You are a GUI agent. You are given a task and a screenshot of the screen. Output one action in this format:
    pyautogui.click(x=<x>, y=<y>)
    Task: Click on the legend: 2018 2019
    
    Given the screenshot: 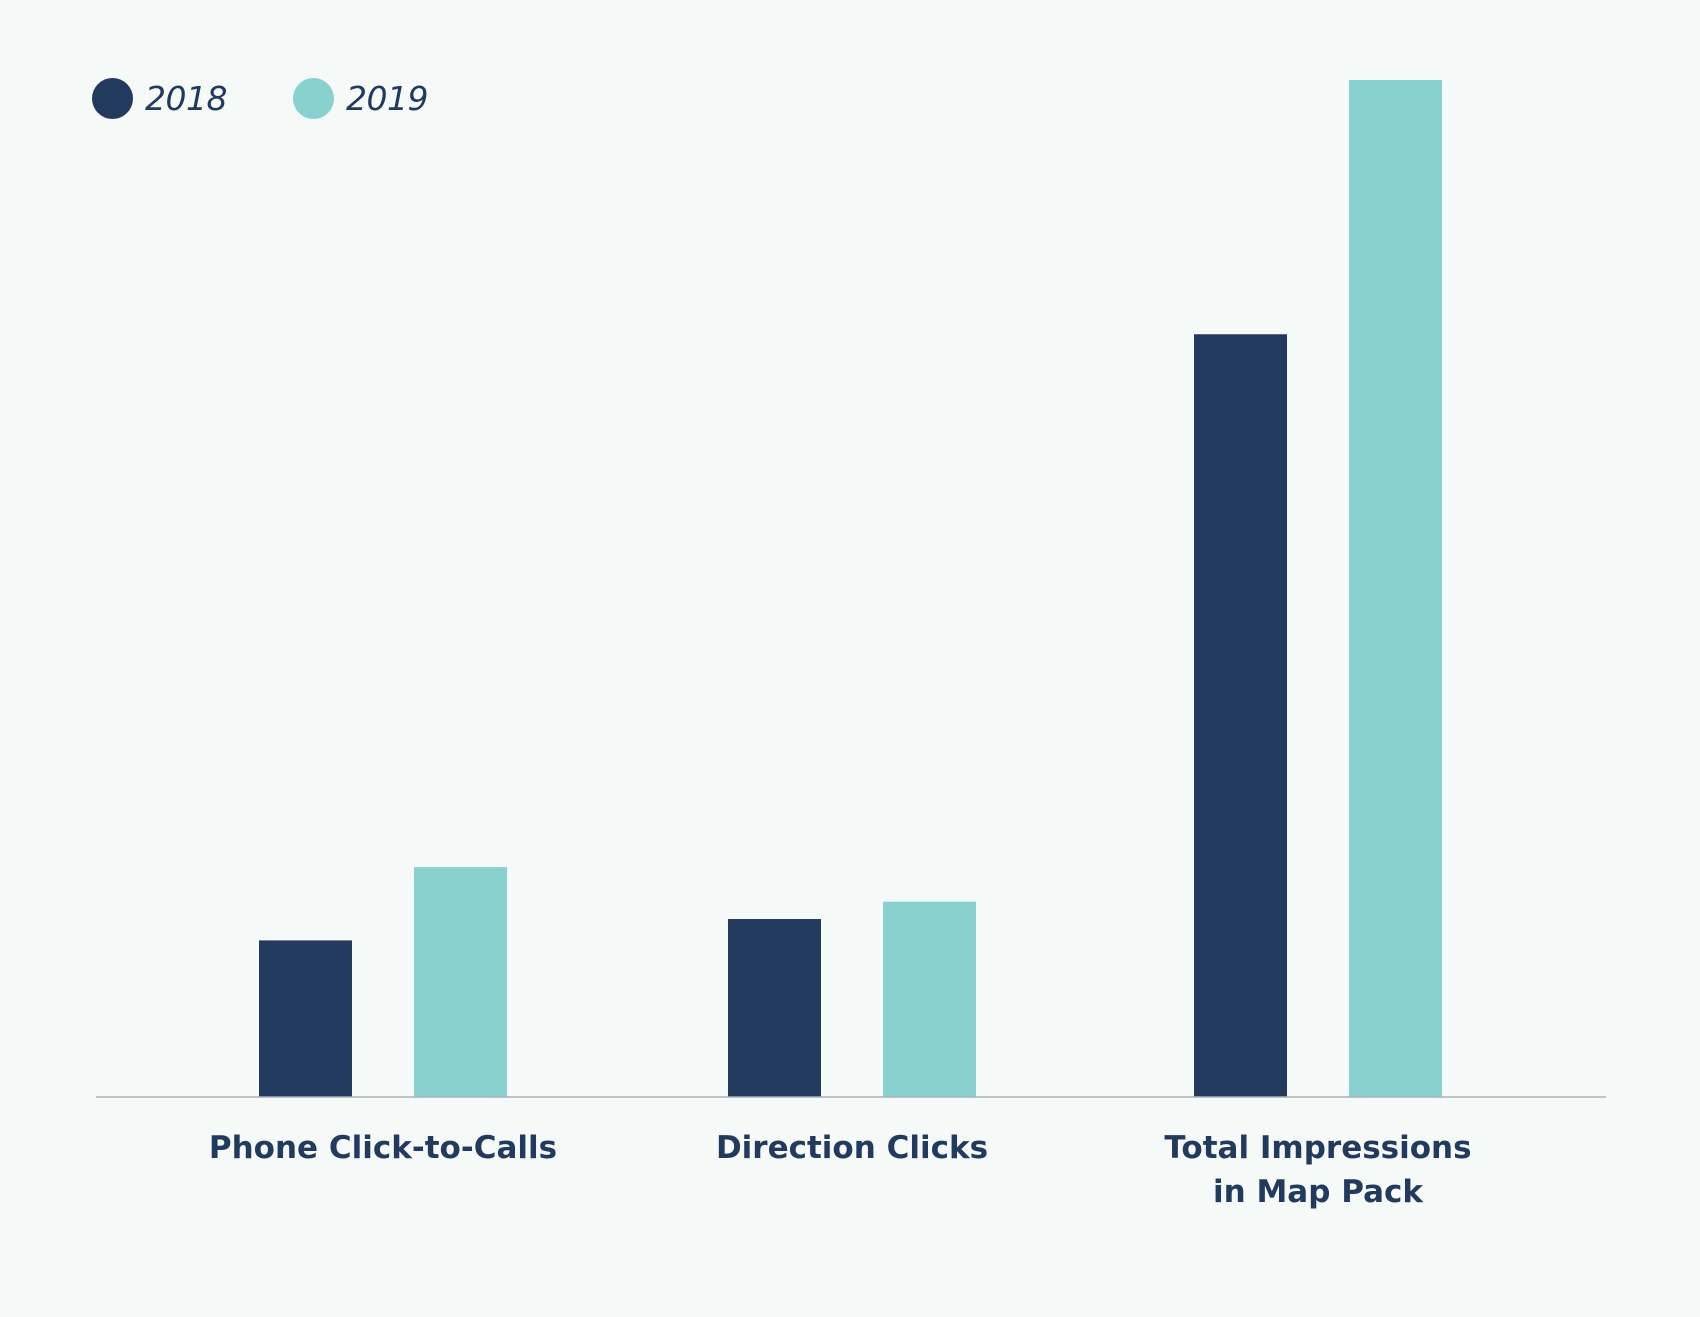 What is the action you would take?
    pyautogui.click(x=293, y=98)
    